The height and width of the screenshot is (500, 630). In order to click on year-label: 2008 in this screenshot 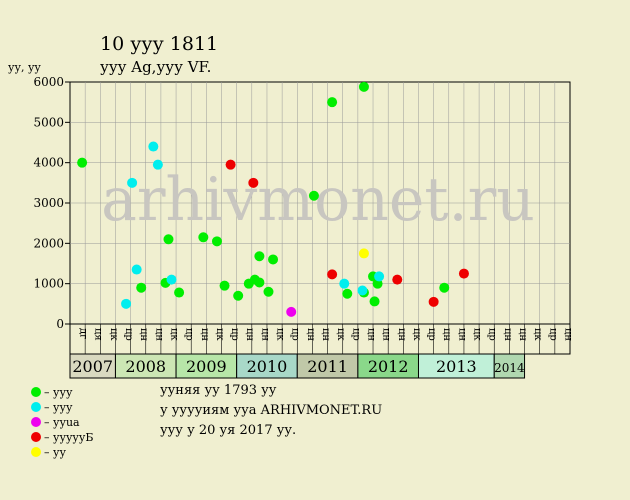, I will do `click(145, 366)`.